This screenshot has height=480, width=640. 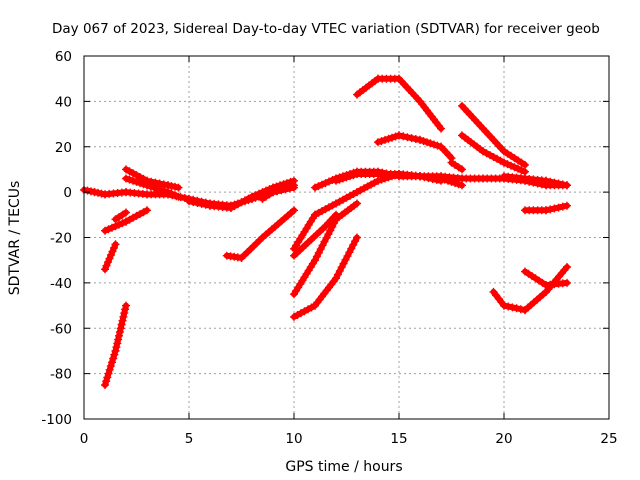 I want to click on y-tick-label: 20, so click(x=63, y=148).